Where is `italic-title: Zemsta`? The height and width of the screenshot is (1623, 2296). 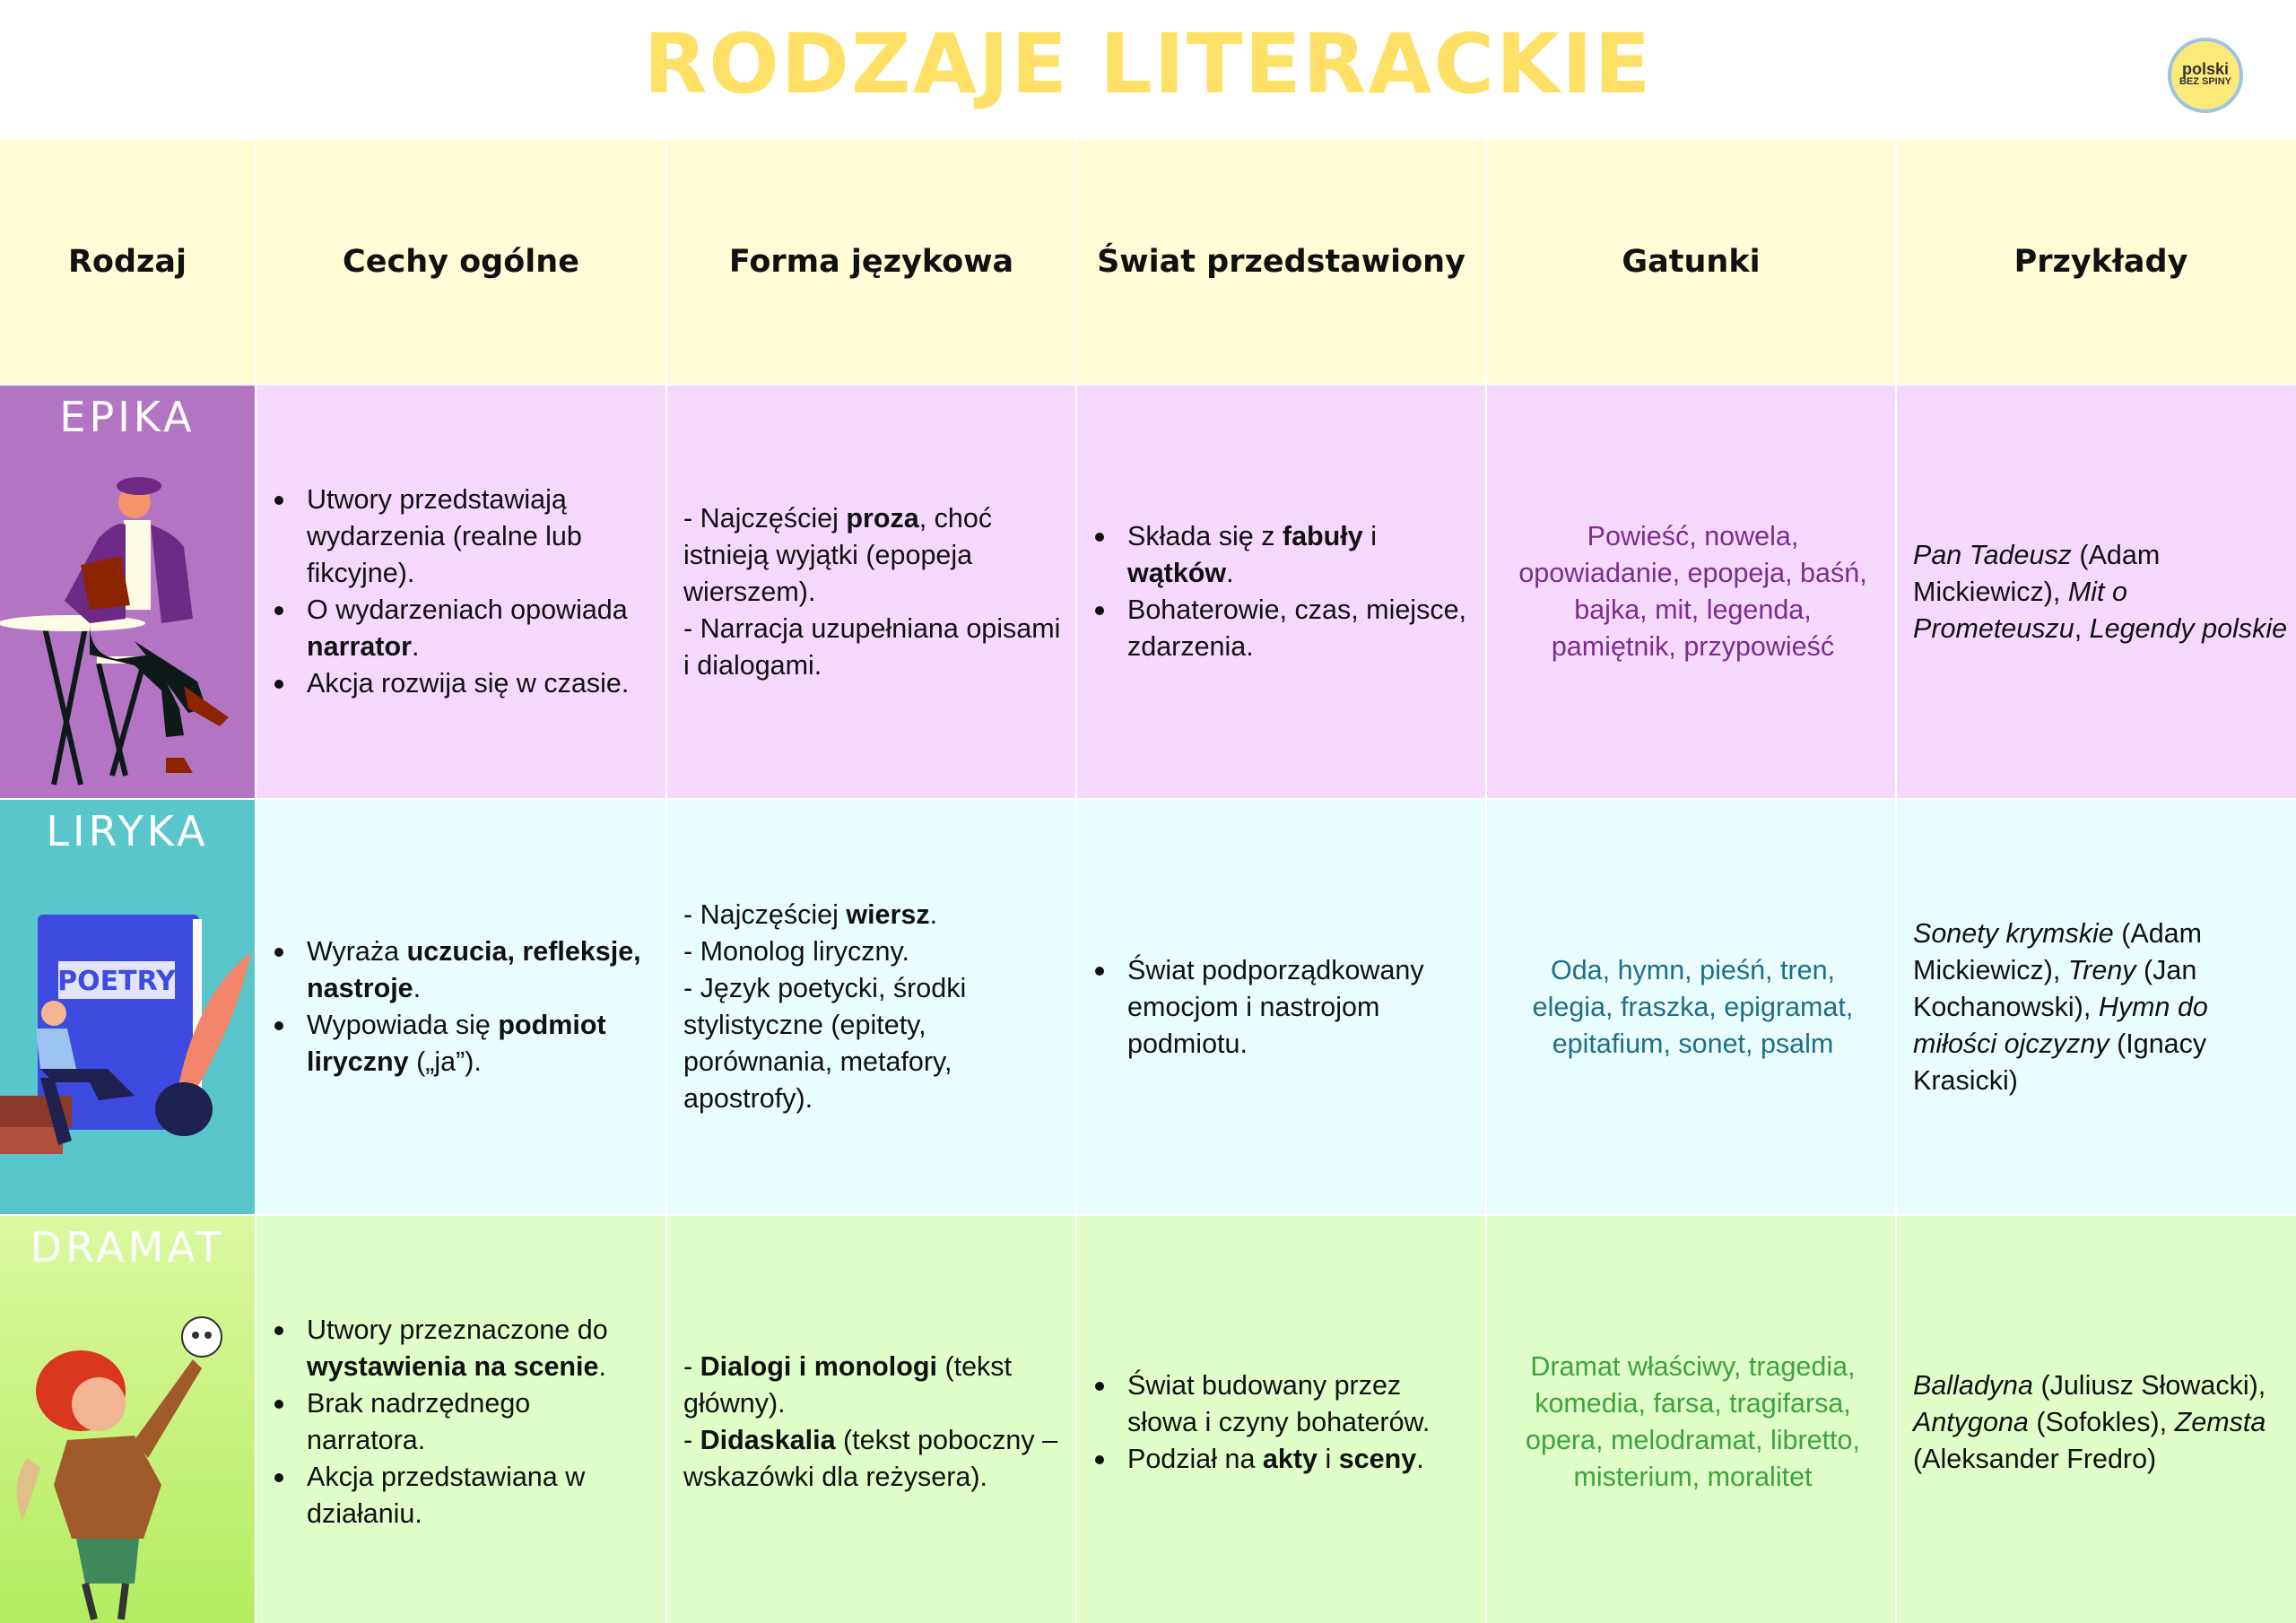
italic-title: Zemsta is located at coordinates (2220, 1421).